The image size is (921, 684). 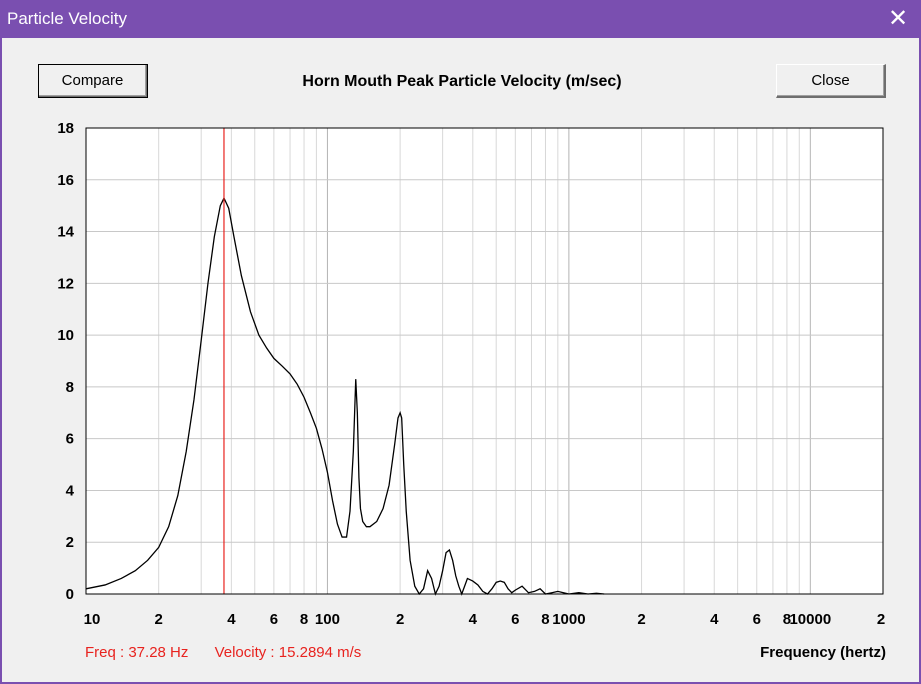 What do you see at coordinates (70, 387) in the screenshot?
I see `y-tick-label: 8` at bounding box center [70, 387].